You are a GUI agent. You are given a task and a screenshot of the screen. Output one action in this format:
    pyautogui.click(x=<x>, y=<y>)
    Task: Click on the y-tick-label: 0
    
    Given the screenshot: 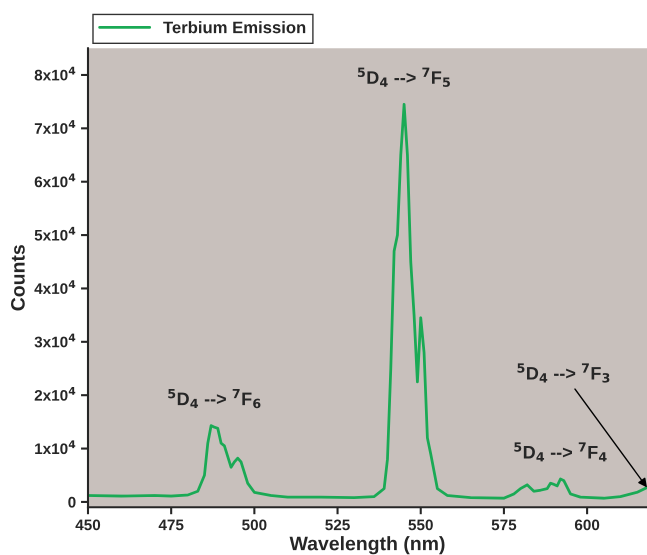 What is the action you would take?
    pyautogui.click(x=72, y=502)
    